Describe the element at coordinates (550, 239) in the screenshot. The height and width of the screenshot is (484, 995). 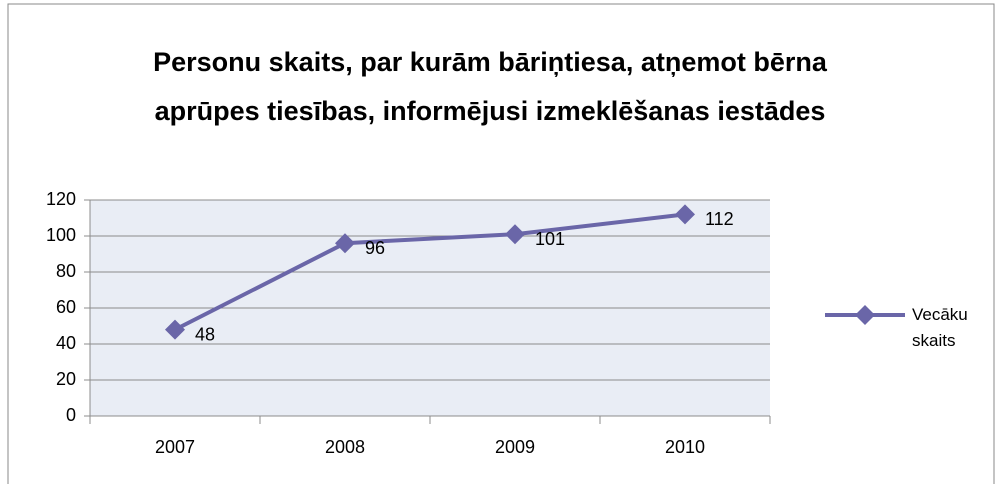
I see `data-label: 101` at that location.